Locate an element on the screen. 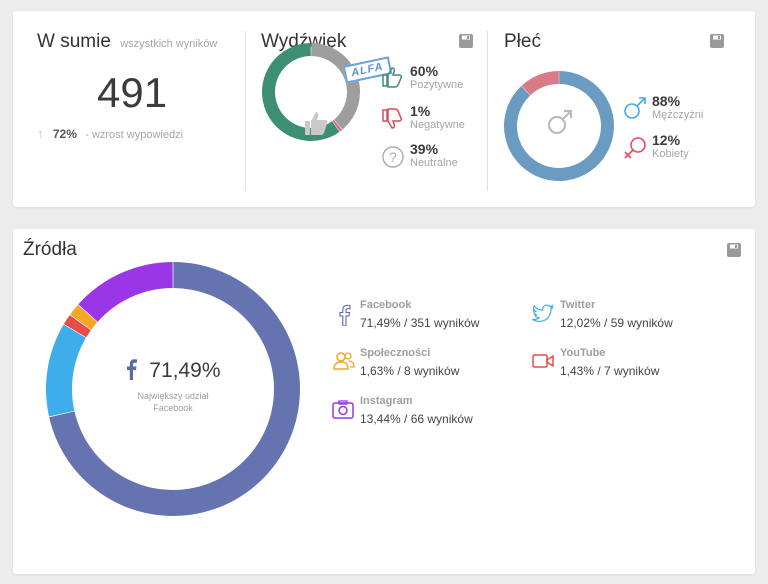 This screenshot has height=584, width=768. sources-donut-chart is located at coordinates (173, 389).